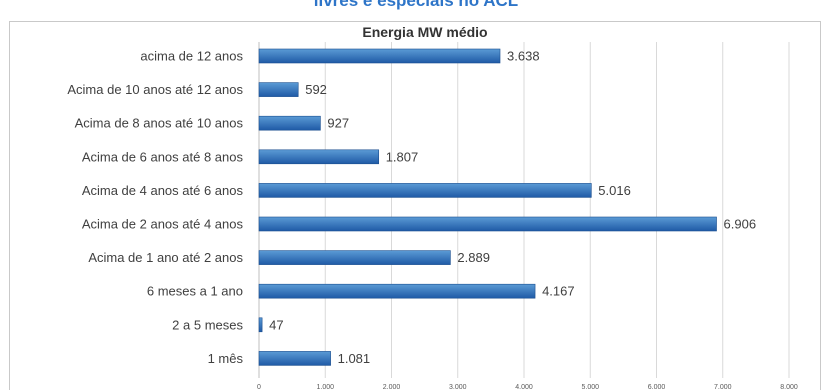 Image resolution: width=832 pixels, height=391 pixels. Describe the element at coordinates (195, 291) in the screenshot. I see `category-label: 6 meses a 1 ano` at that location.